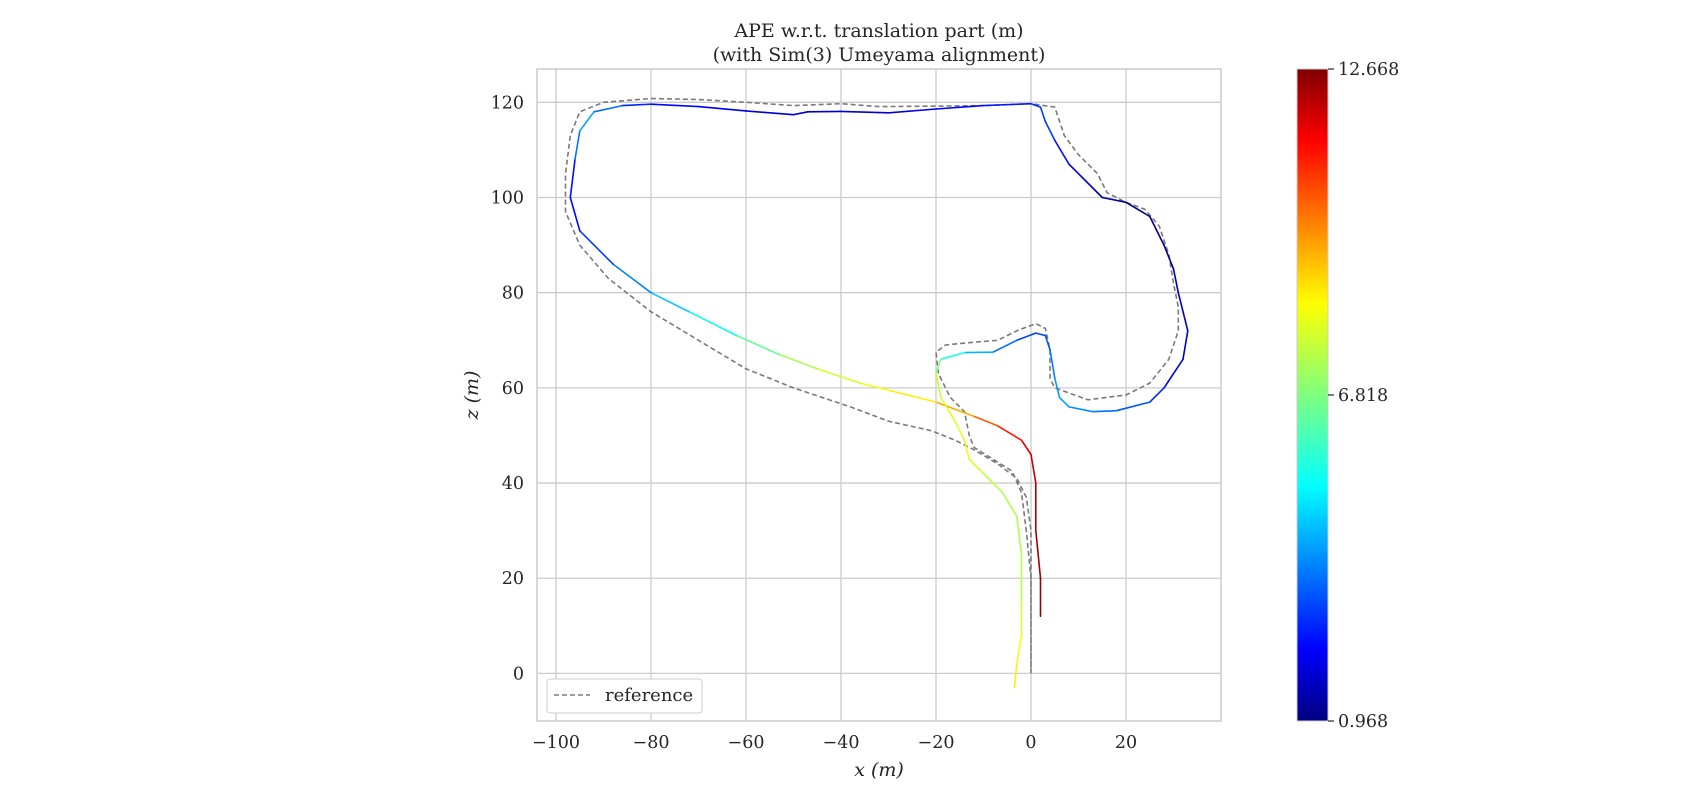  What do you see at coordinates (936, 743) in the screenshot?
I see `x-tick-label: −20` at bounding box center [936, 743].